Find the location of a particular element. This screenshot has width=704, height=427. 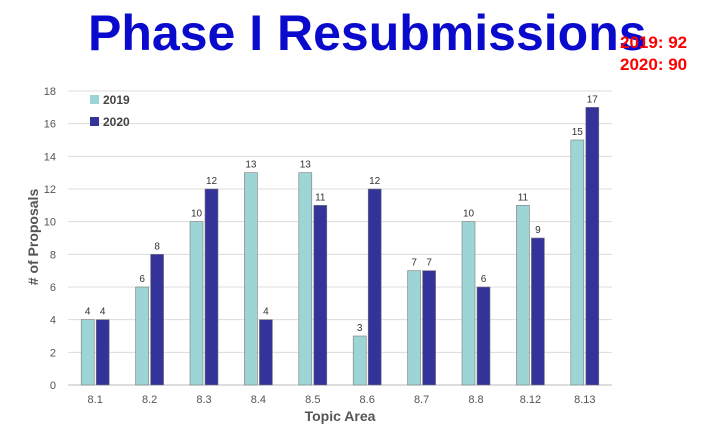

data-label: 9 is located at coordinates (538, 230).